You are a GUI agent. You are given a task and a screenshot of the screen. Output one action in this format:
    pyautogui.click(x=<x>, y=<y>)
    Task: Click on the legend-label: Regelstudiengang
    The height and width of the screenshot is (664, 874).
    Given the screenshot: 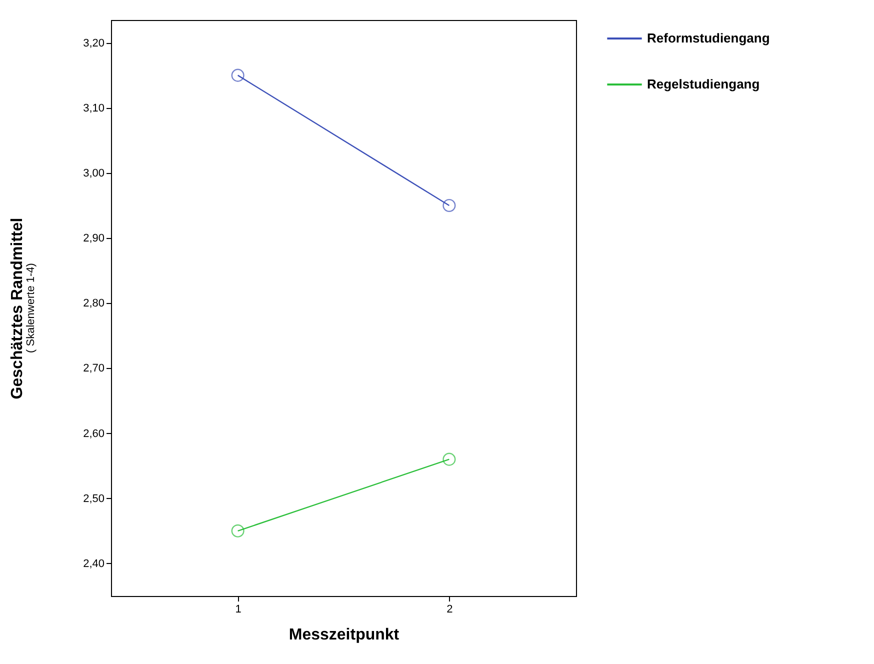 What is the action you would take?
    pyautogui.click(x=703, y=84)
    